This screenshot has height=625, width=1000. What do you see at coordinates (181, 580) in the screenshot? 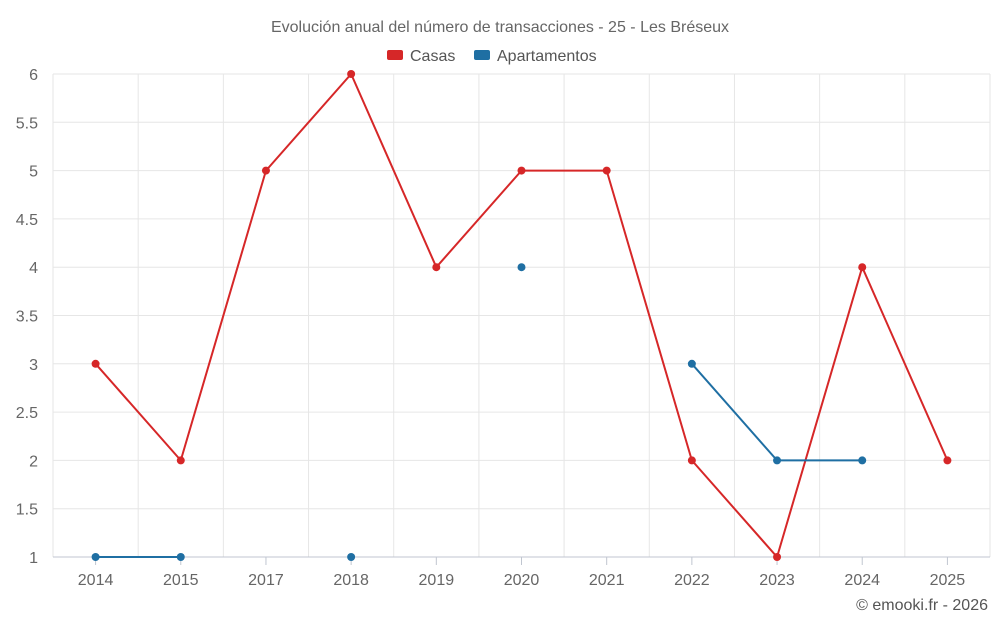
I see `x-tick-label: 2015` at bounding box center [181, 580].